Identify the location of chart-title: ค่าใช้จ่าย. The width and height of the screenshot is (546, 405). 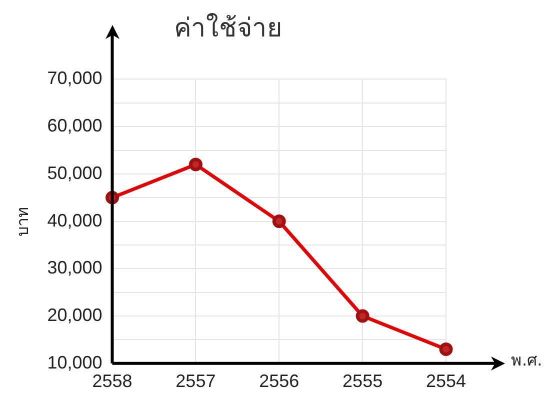
(228, 28).